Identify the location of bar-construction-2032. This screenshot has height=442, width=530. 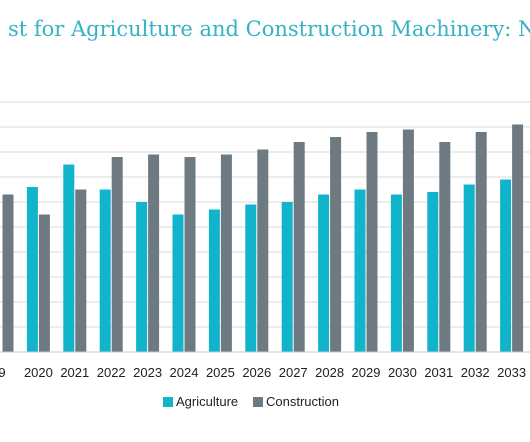
(481, 242).